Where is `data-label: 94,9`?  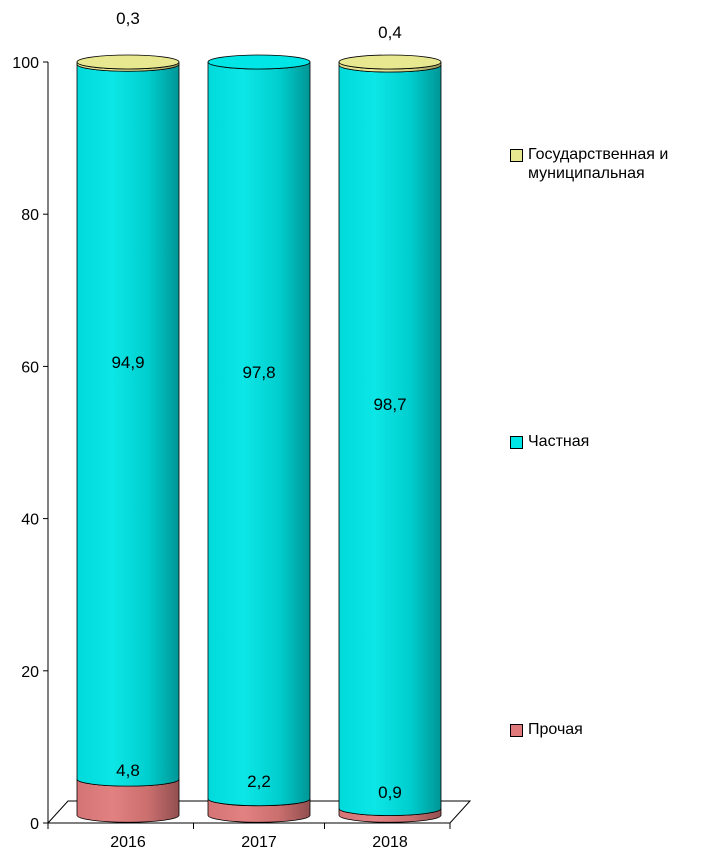 data-label: 94,9 is located at coordinates (127, 362).